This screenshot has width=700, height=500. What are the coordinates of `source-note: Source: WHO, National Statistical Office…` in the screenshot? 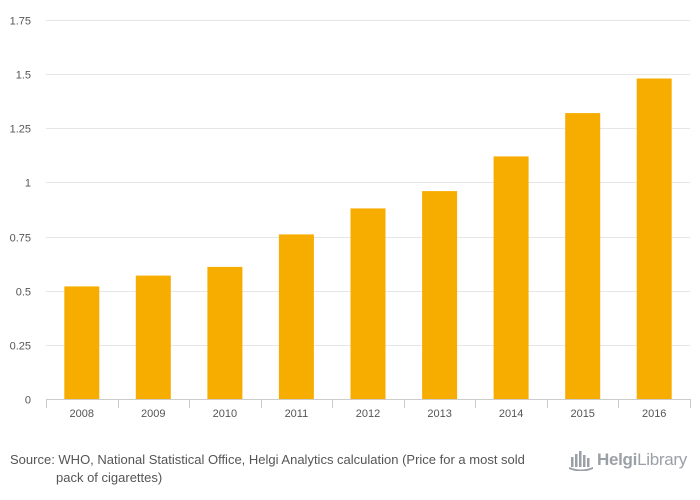 It's located at (267, 468).